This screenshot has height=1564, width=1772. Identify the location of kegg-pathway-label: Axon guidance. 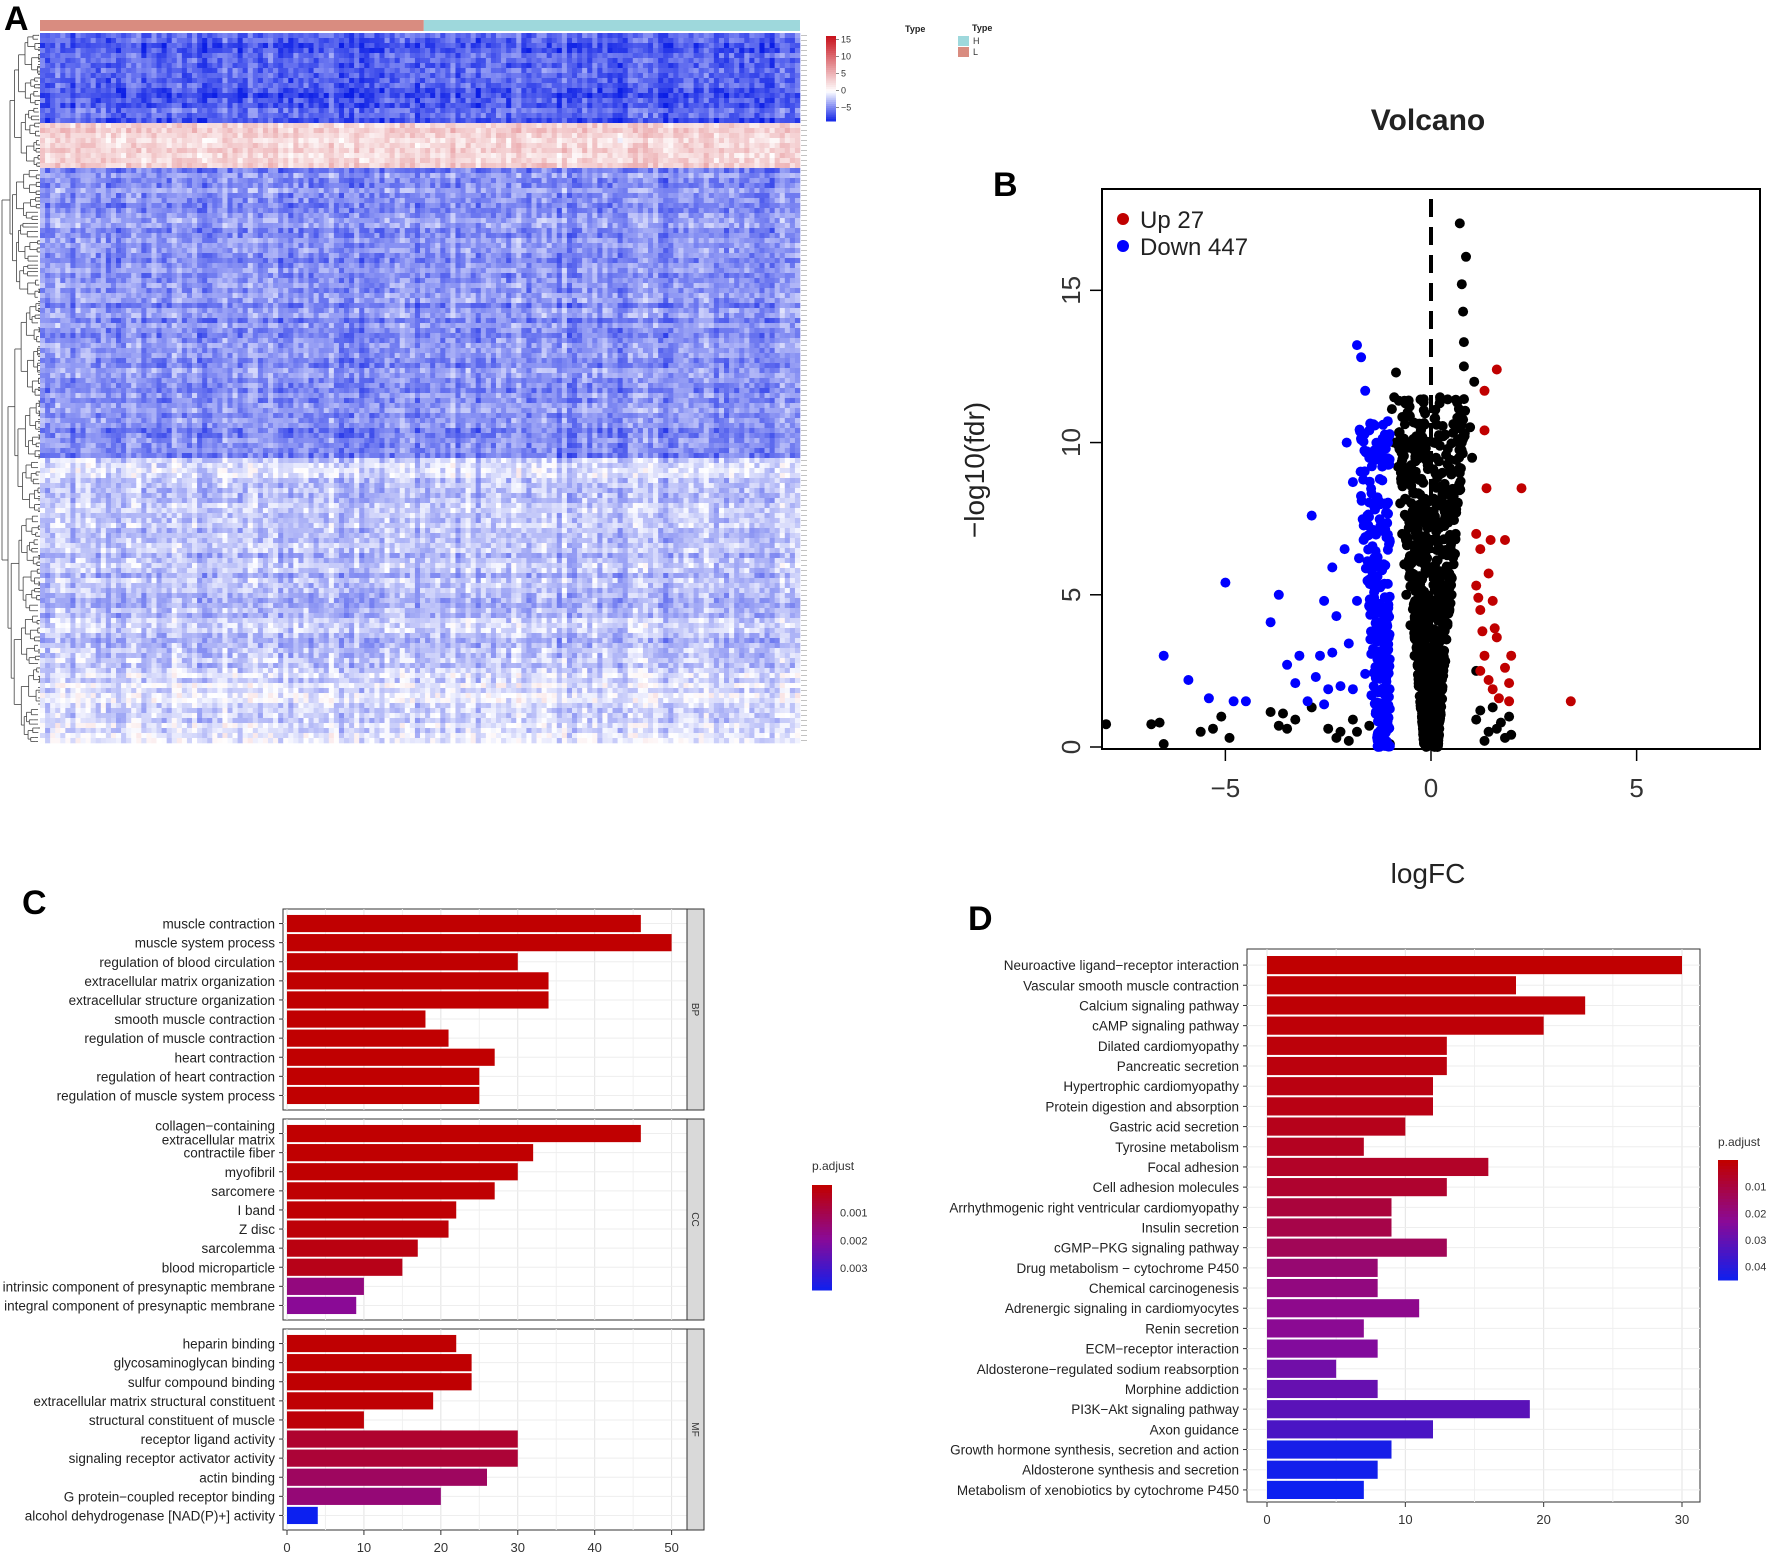
(1194, 1429).